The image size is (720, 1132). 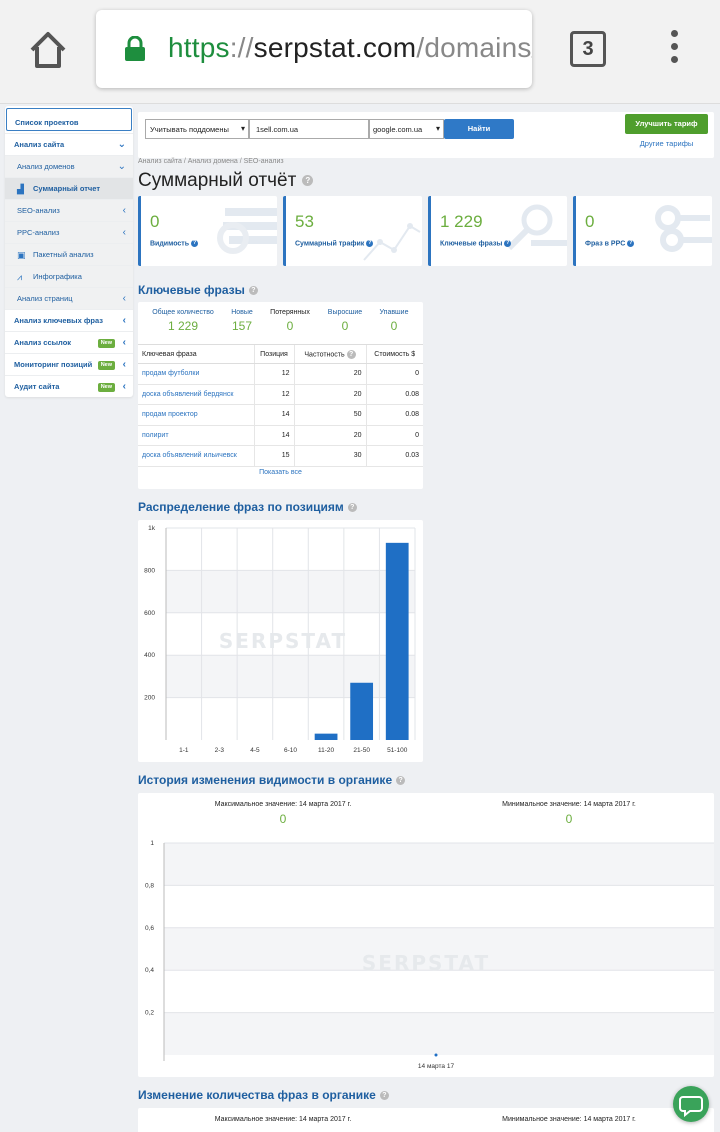 What do you see at coordinates (48, 50) in the screenshot?
I see `home-icon` at bounding box center [48, 50].